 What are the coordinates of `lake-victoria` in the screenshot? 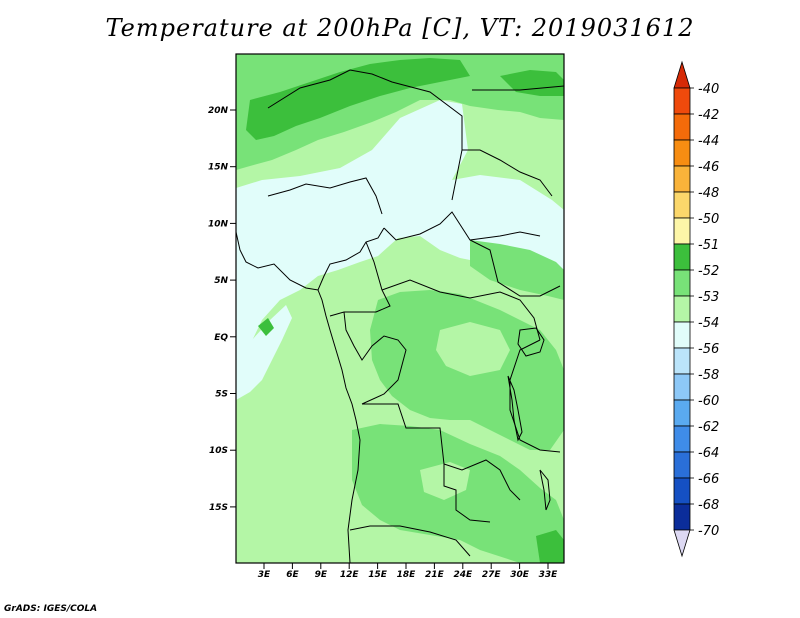 It's located at (531, 342).